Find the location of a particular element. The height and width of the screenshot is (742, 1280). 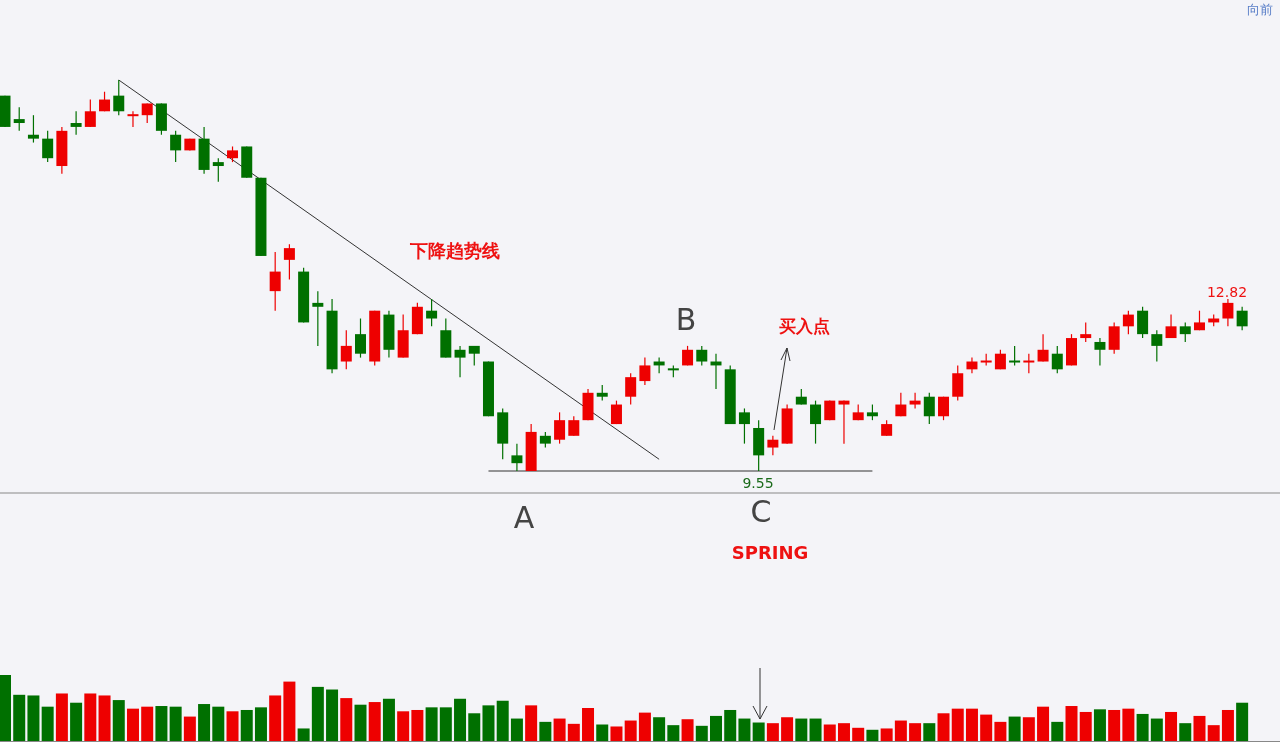

text: C is located at coordinates (761, 511).